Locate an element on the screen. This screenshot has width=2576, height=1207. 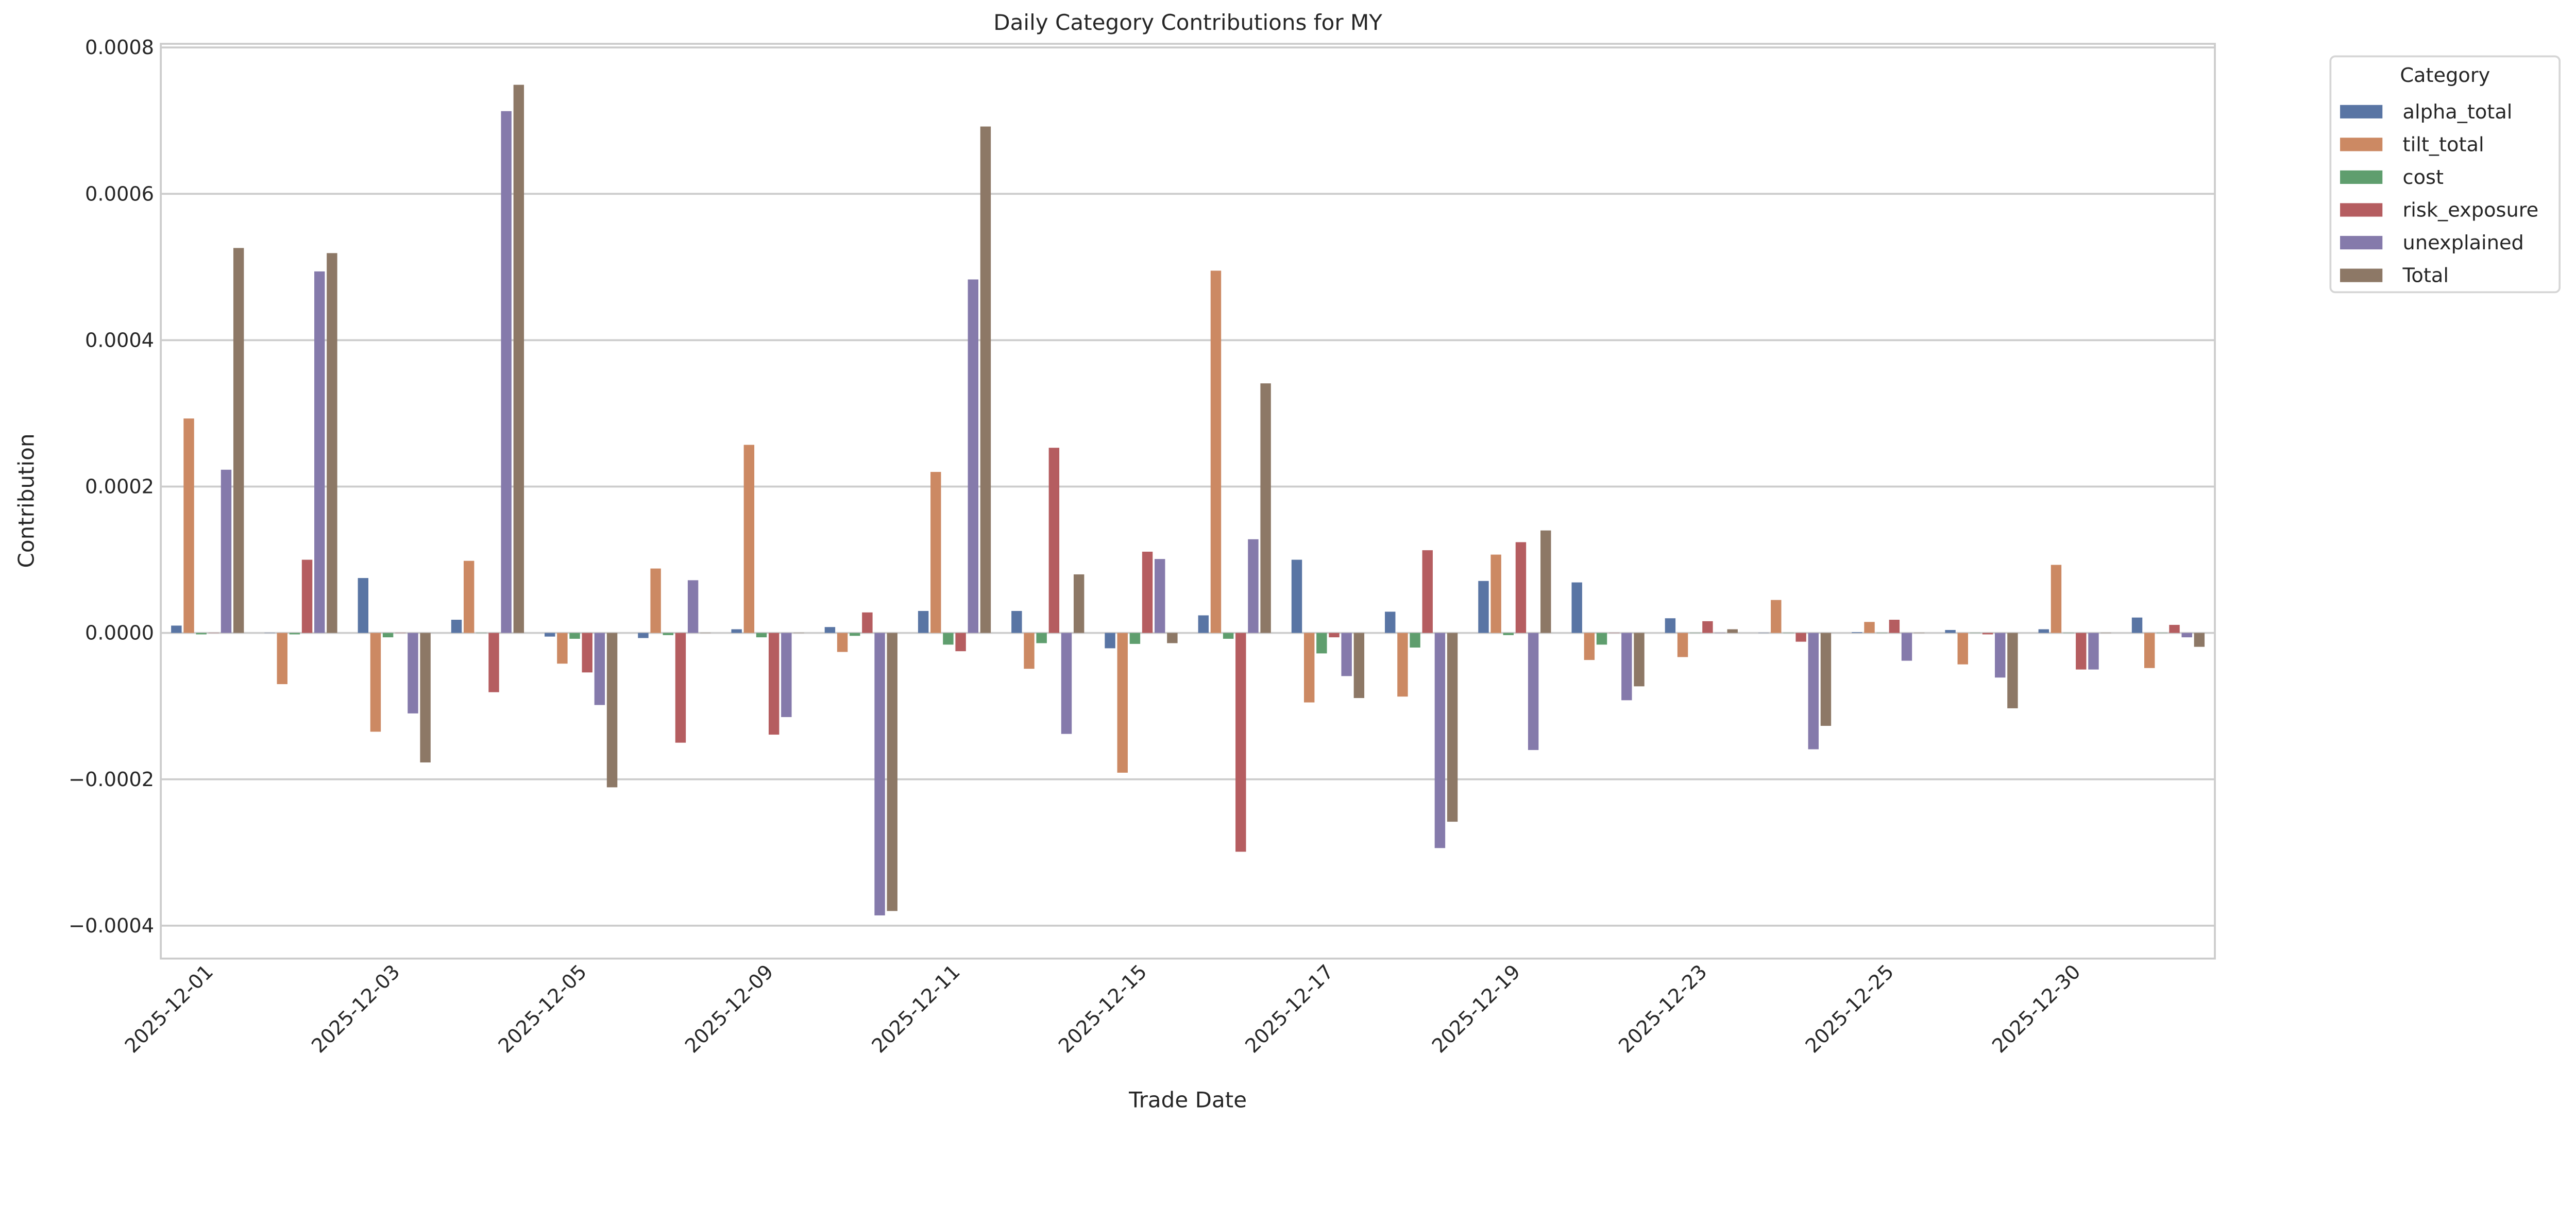
x-tick-label: 2025-12-03 is located at coordinates (355, 1009).